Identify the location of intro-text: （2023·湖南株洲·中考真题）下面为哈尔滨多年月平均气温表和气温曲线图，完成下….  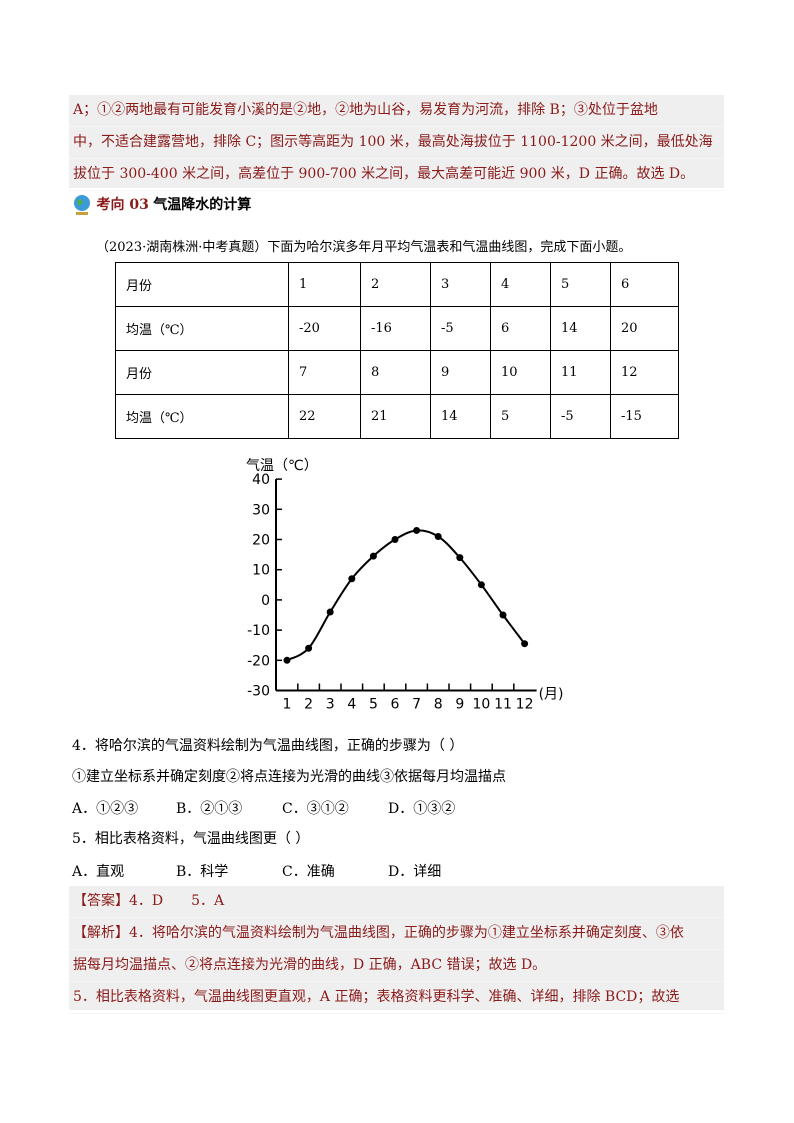
(364, 247).